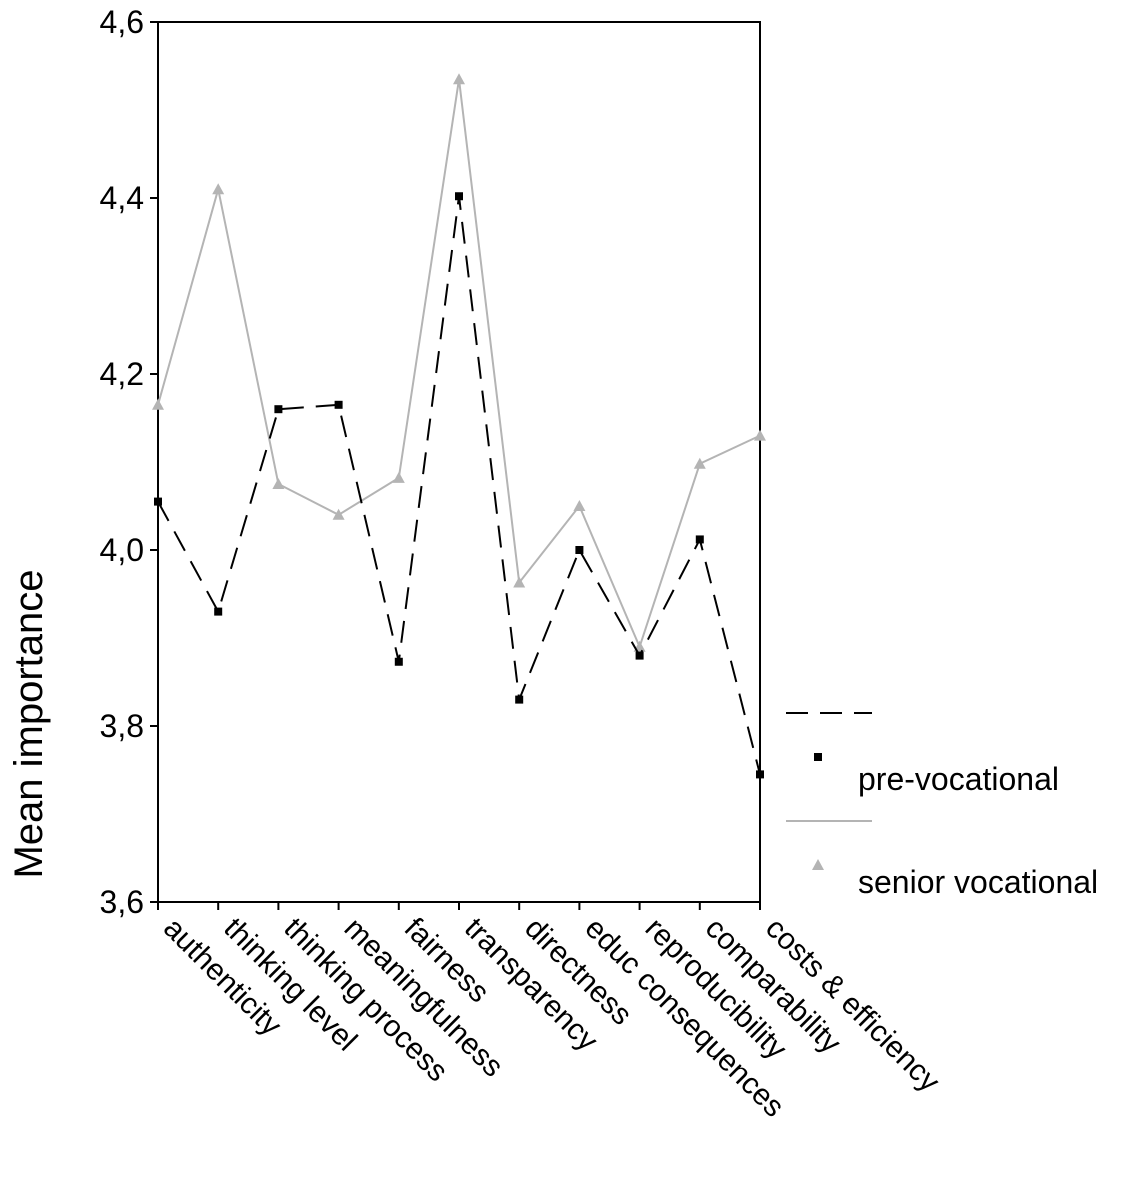  I want to click on y-tick-label: 3,6, so click(122, 902).